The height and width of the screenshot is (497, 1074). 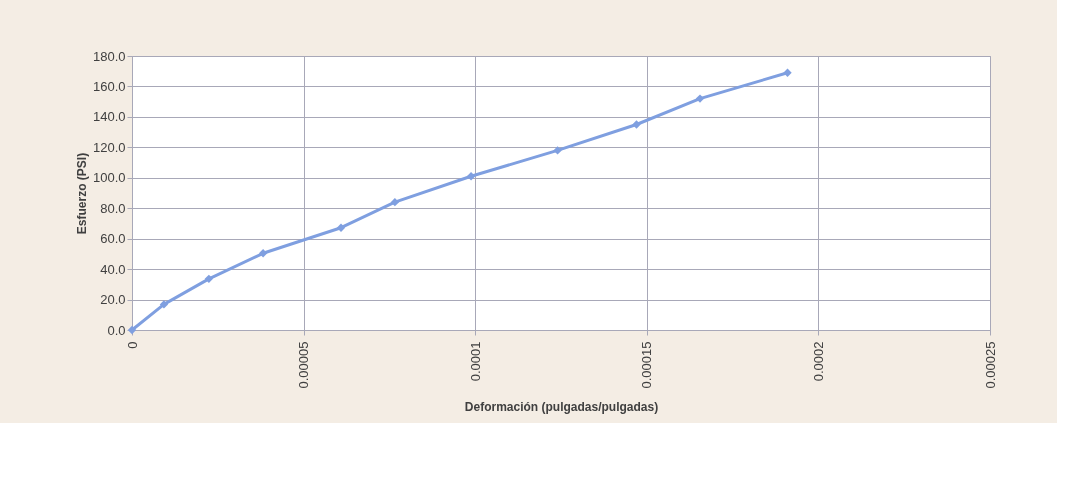 What do you see at coordinates (561, 407) in the screenshot?
I see `x-axis-title: Deformación (pulgadas/pulgadas)` at bounding box center [561, 407].